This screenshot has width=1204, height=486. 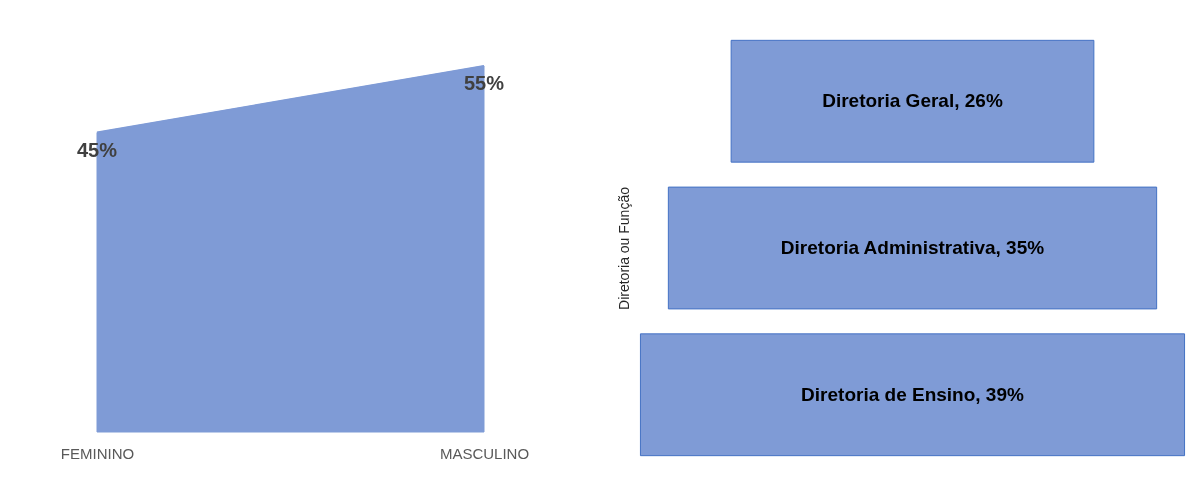 I want to click on x-tick-label: MASCULINO, so click(x=484, y=453).